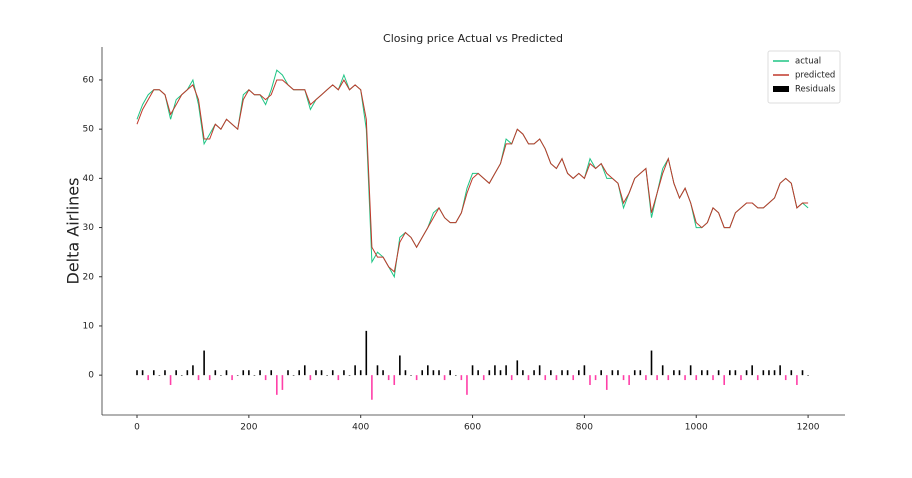 This screenshot has height=478, width=912. I want to click on x-tick-label: 200, so click(248, 428).